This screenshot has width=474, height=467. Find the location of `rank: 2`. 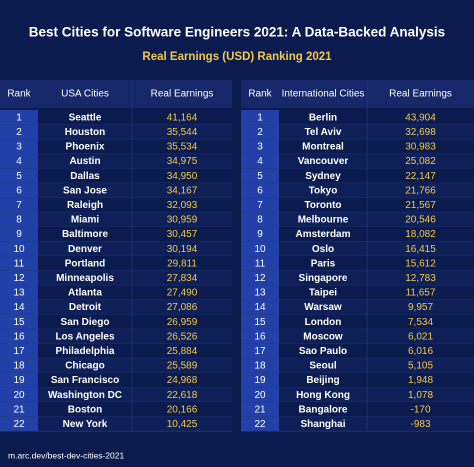

rank: 2 is located at coordinates (260, 132).